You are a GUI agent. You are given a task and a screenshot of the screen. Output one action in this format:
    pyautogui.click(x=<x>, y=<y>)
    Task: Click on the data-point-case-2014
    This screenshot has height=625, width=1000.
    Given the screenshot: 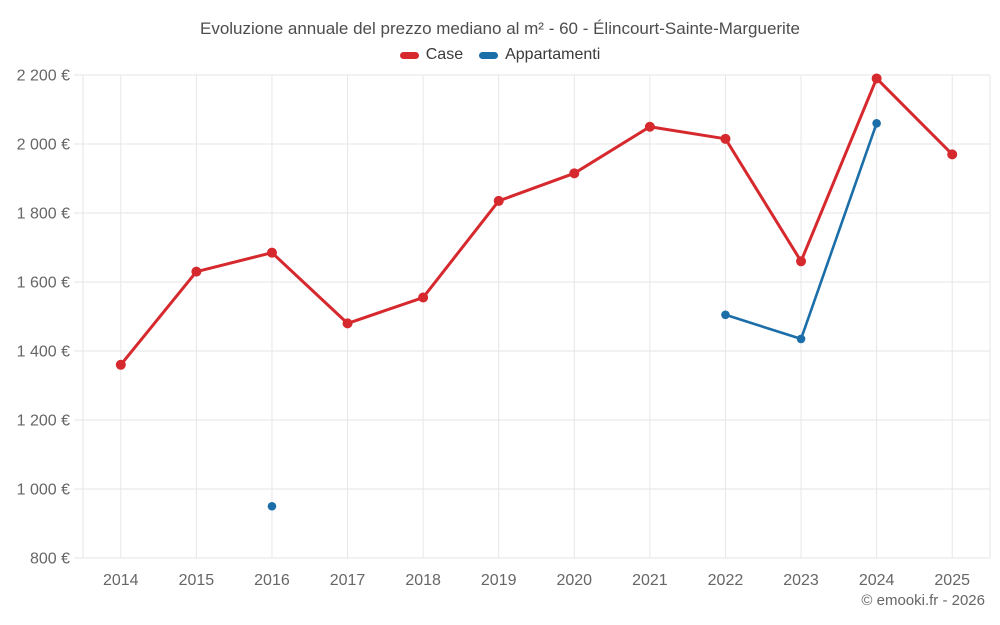 What is the action you would take?
    pyautogui.click(x=120, y=364)
    